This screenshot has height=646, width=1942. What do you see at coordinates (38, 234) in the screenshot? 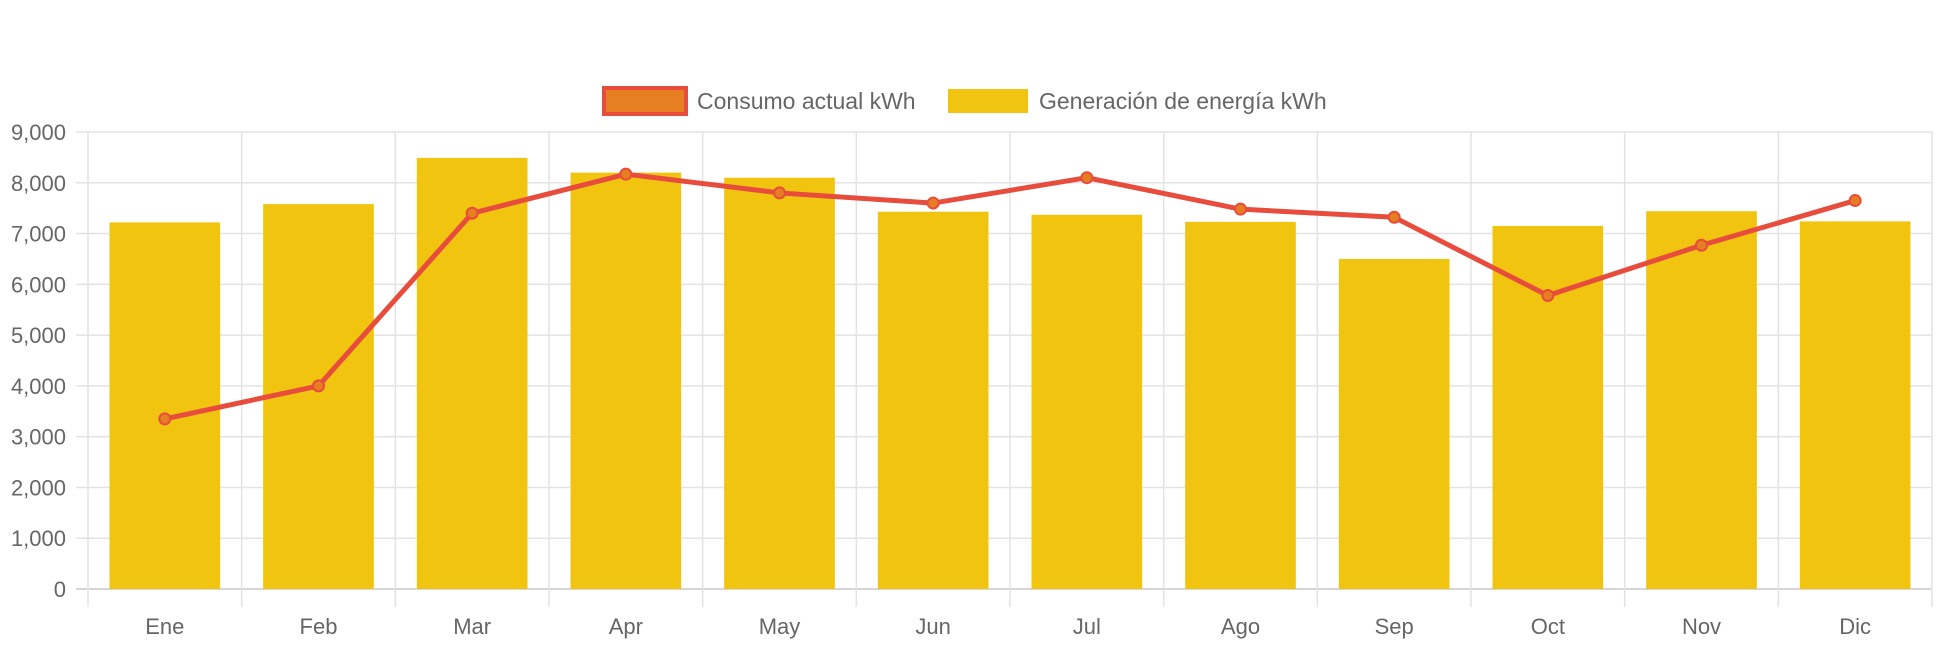
I see `y-tick-label: 7,000` at bounding box center [38, 234].